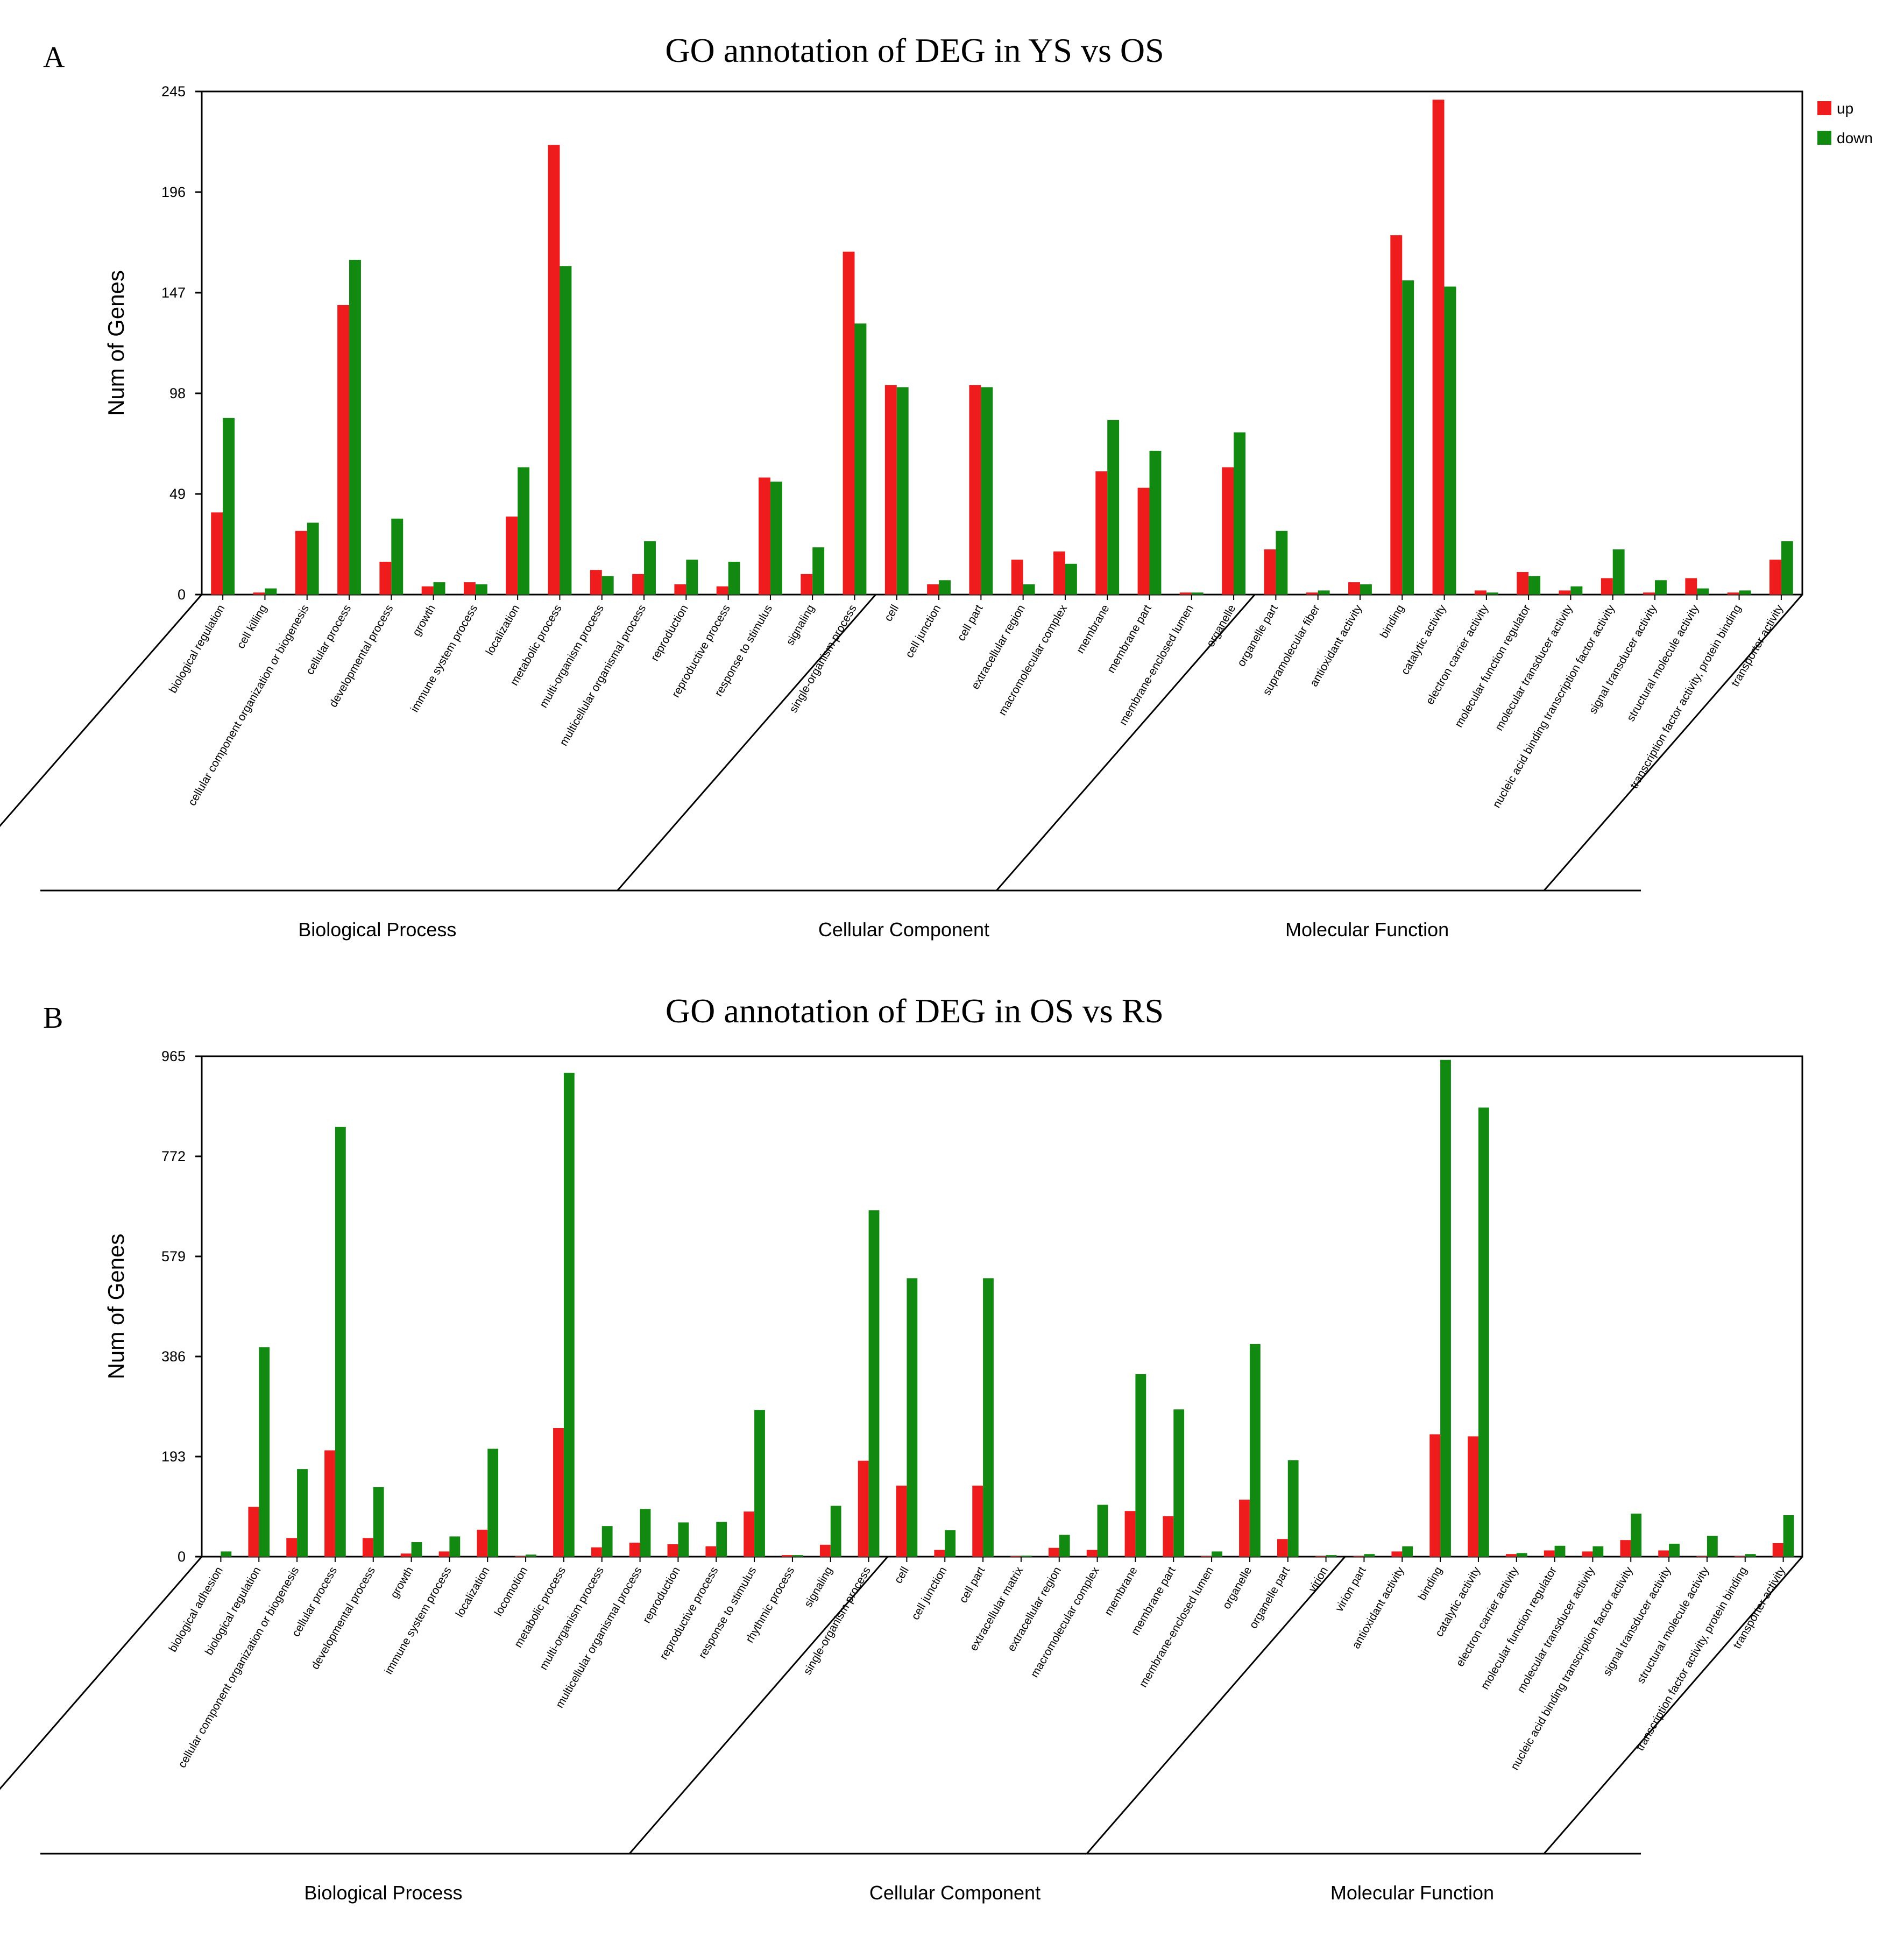 The width and height of the screenshot is (1904, 1936). I want to click on category-label: molecular transducer activity, so click(1534, 668).